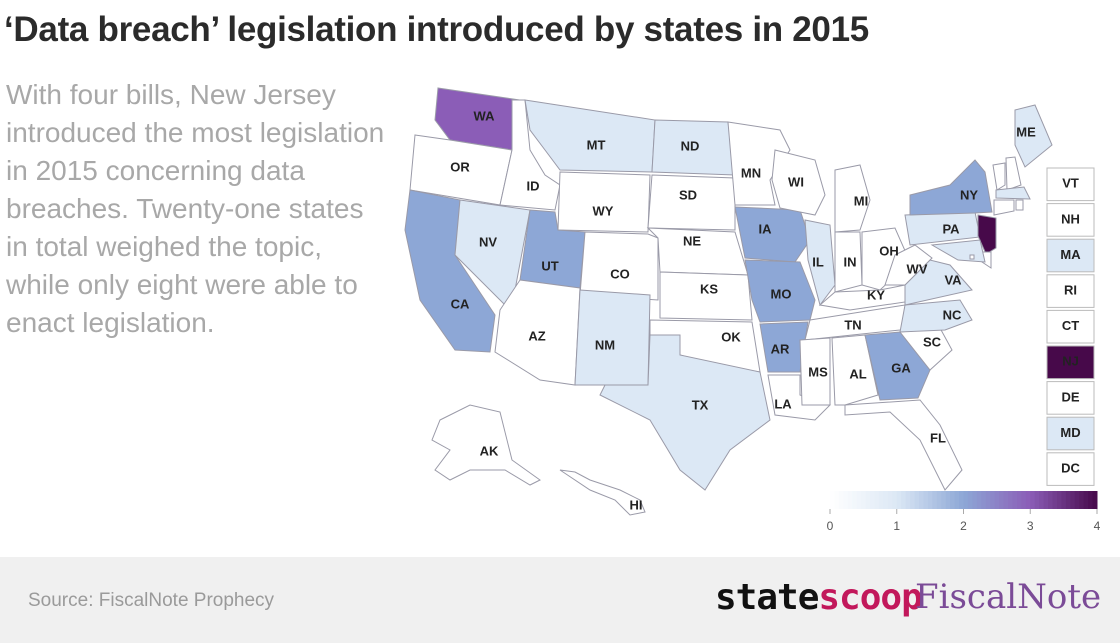 The height and width of the screenshot is (643, 1120). Describe the element at coordinates (485, 115) in the screenshot. I see `state-label: WA` at that location.